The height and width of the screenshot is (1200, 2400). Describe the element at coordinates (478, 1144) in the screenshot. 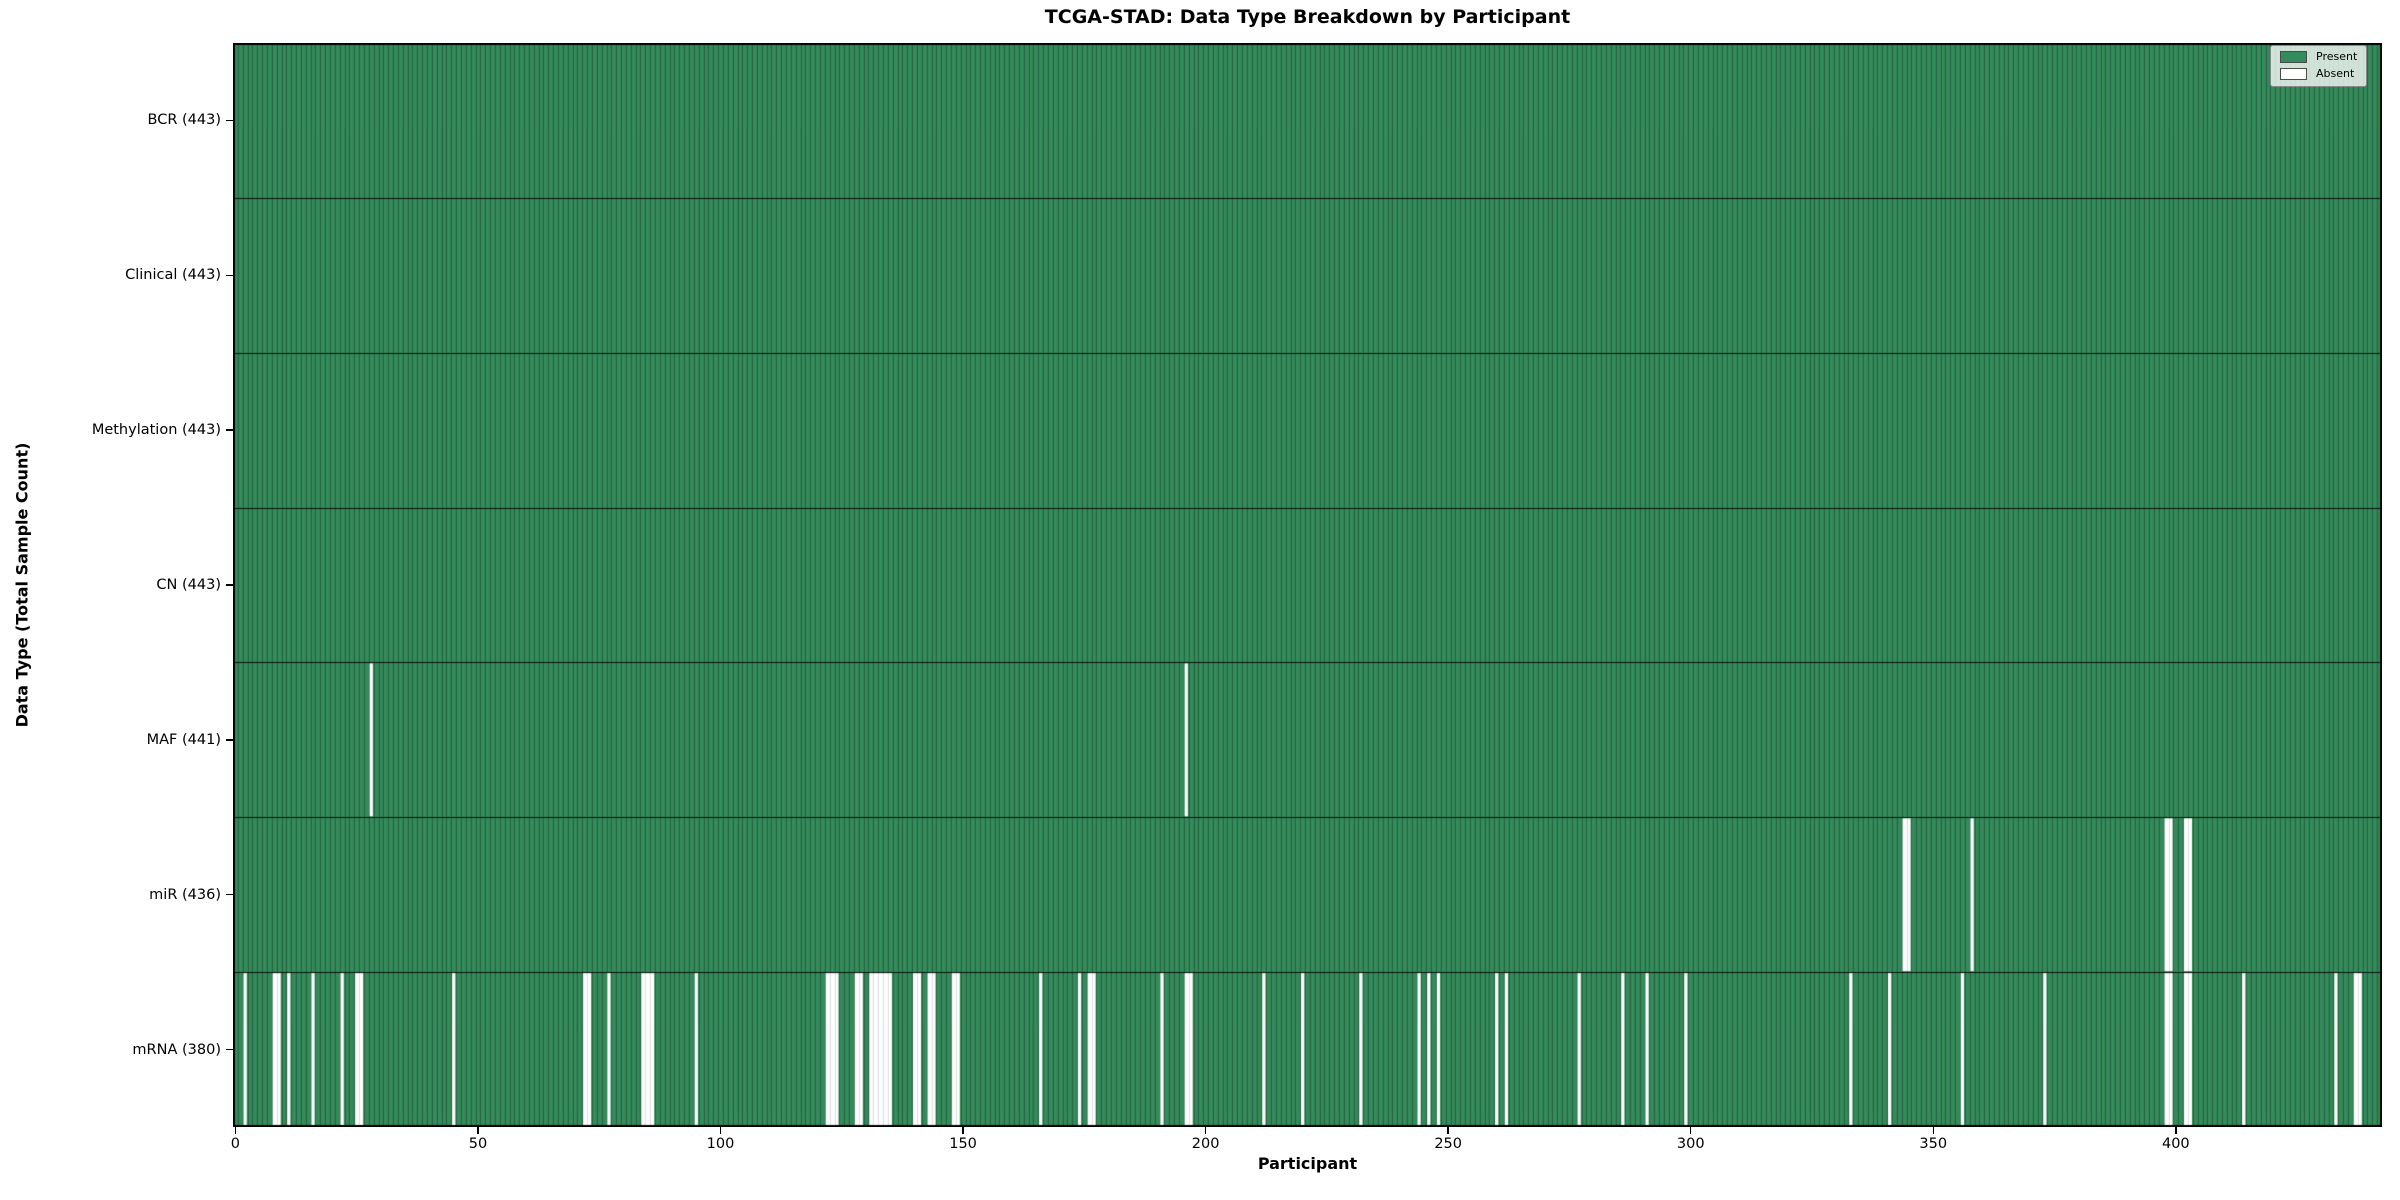

I see `x-tick-label-50: 50` at that location.